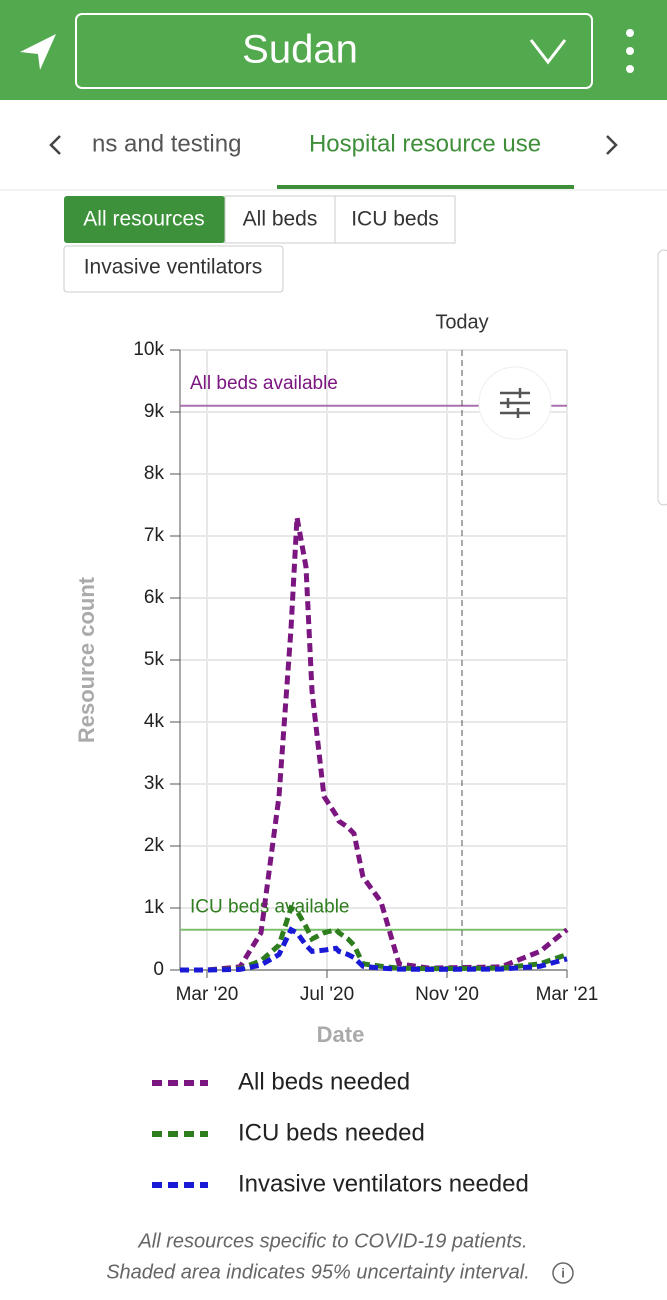 Image resolution: width=667 pixels, height=1300 pixels. I want to click on dropdown-chevron, so click(548, 52).